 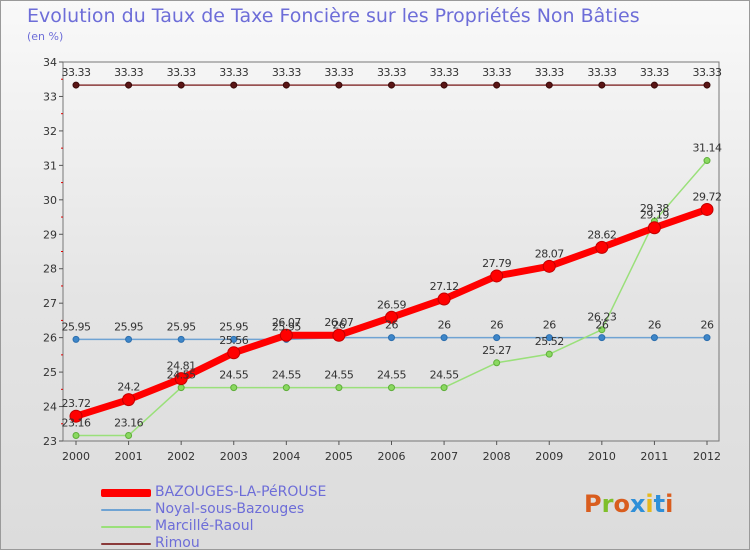 I want to click on data-label: 26.59, so click(x=391, y=304).